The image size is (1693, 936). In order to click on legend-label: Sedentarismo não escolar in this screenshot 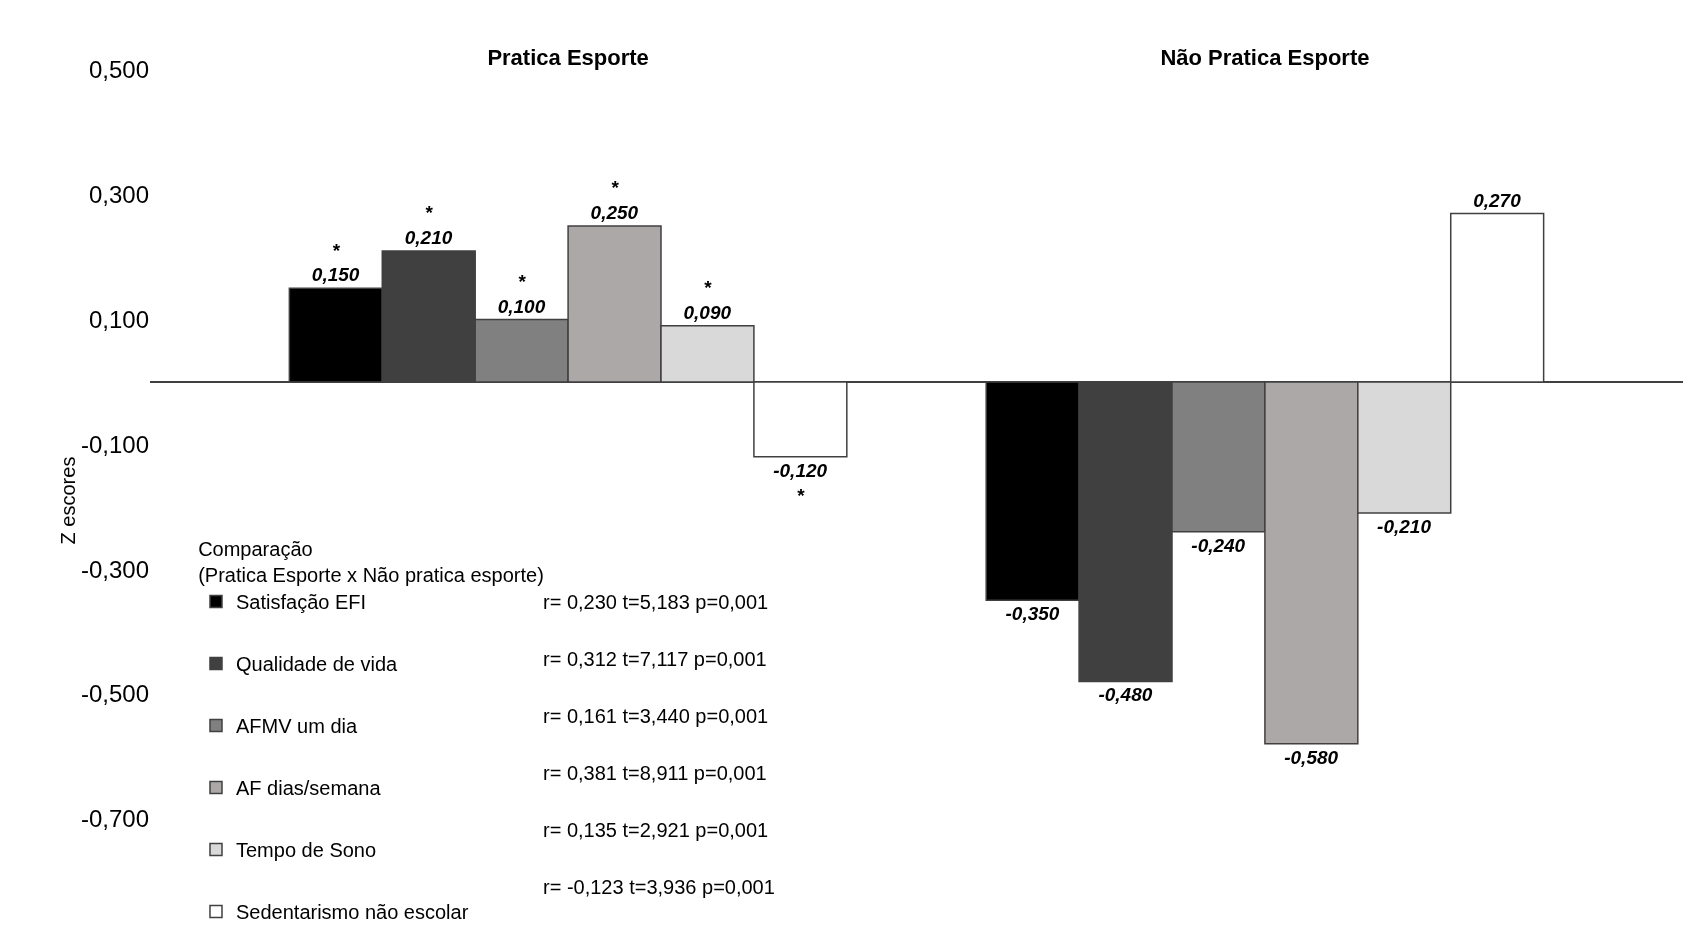, I will do `click(352, 912)`.